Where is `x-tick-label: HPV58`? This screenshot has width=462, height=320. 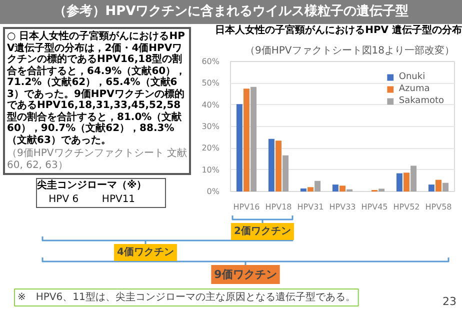
x-tick-label: HPV58 is located at coordinates (438, 207).